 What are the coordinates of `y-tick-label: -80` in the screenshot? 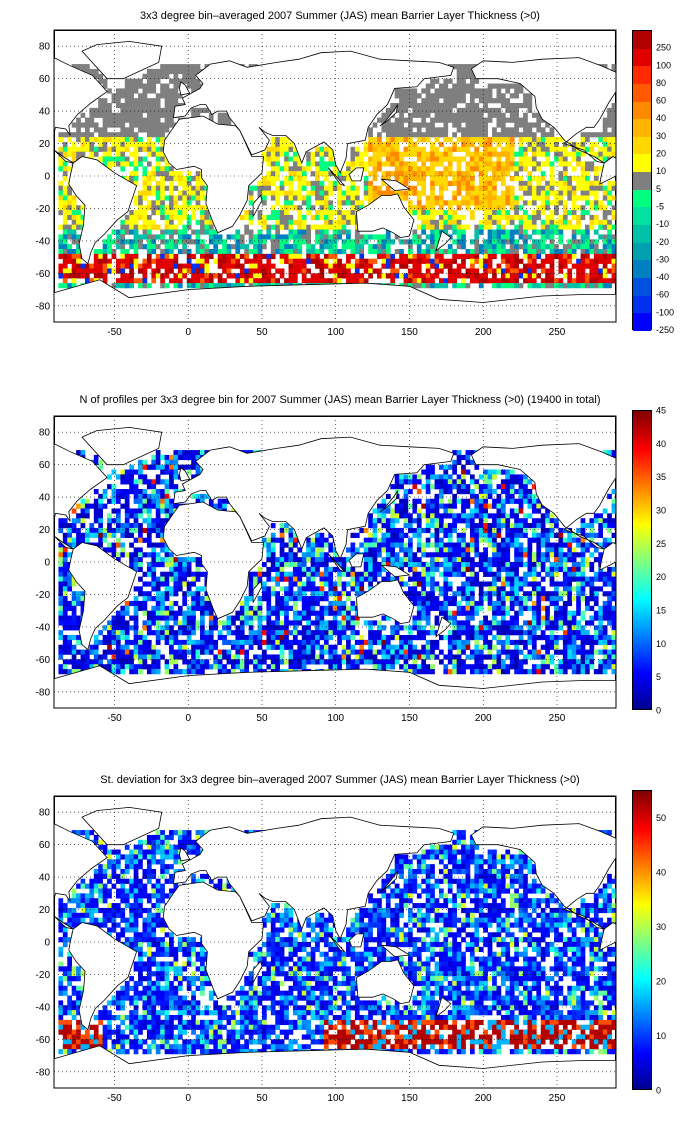 It's located at (43, 306).